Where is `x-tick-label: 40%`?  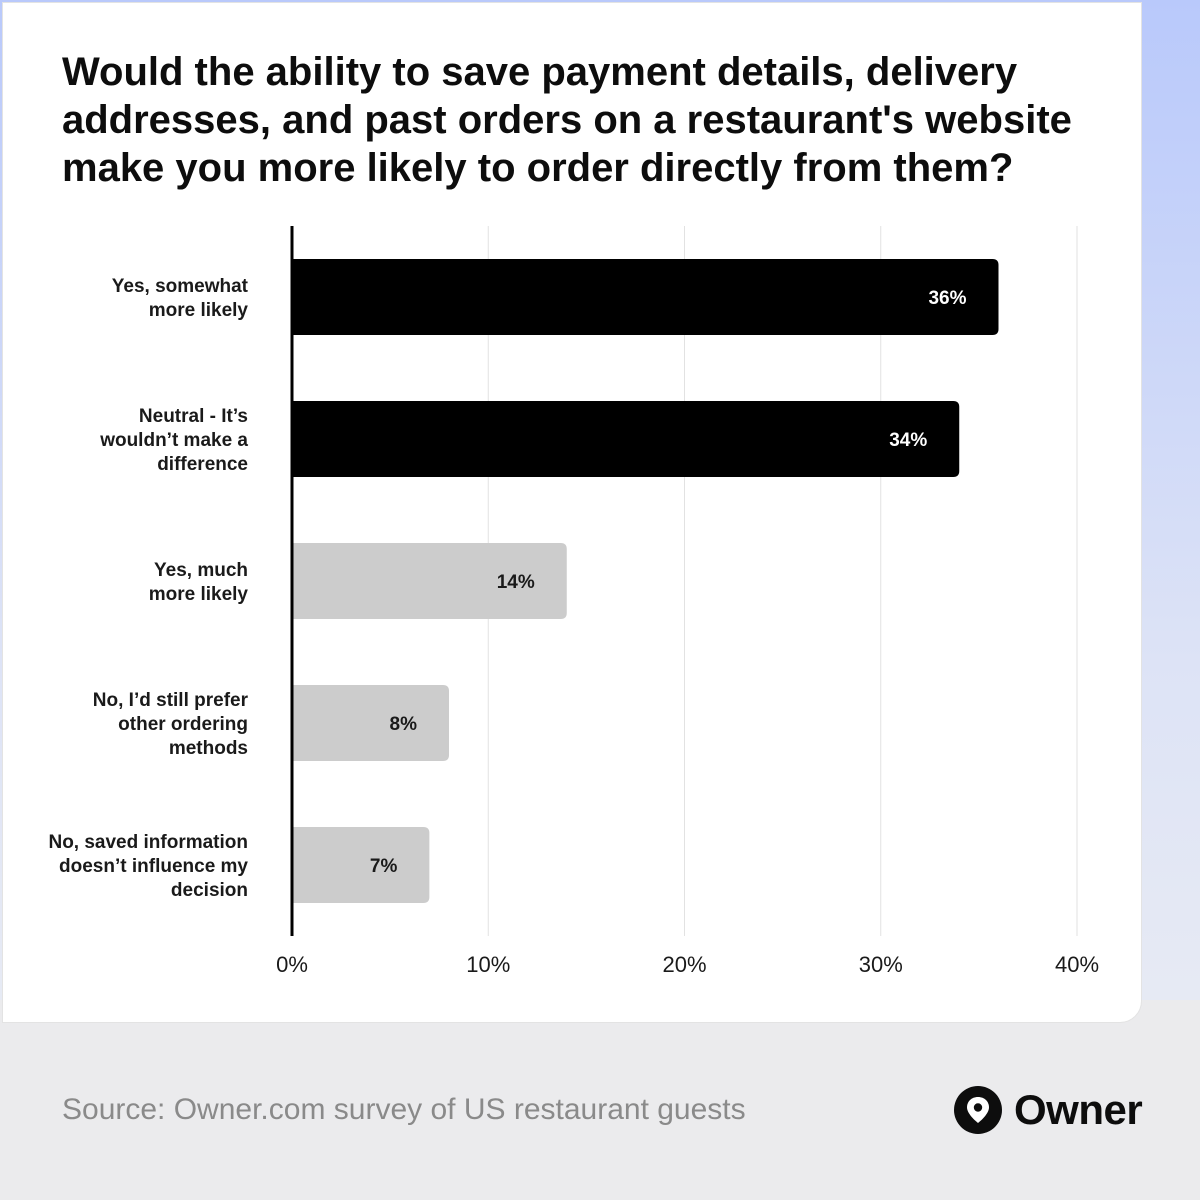 x-tick-label: 40% is located at coordinates (1077, 964).